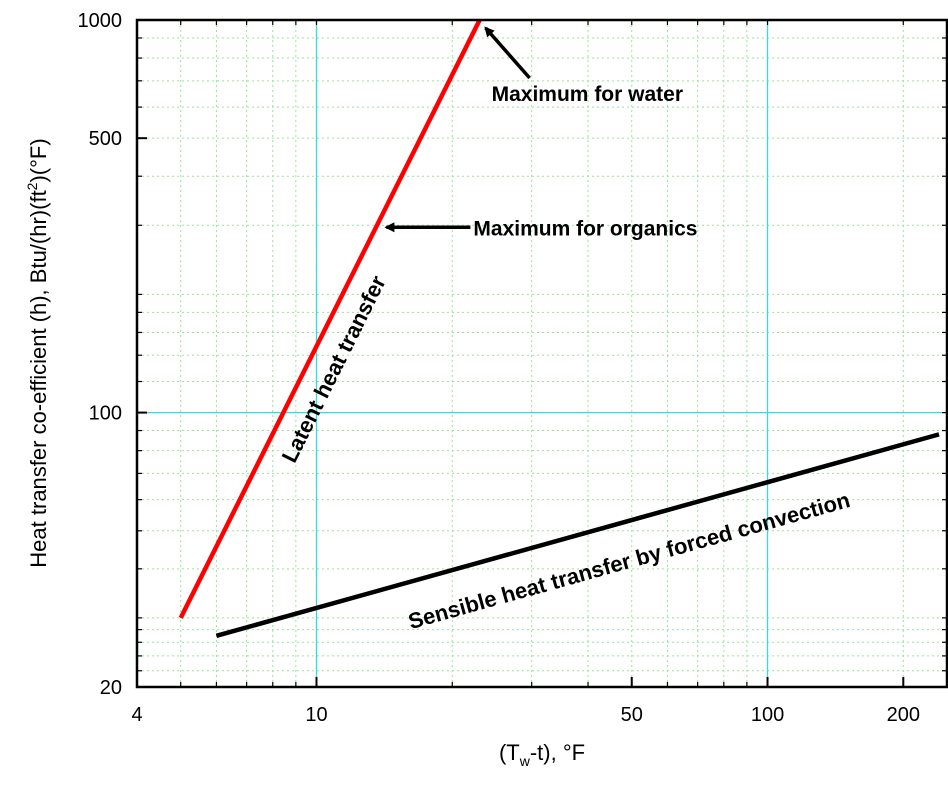 The image size is (948, 793). Describe the element at coordinates (111, 688) in the screenshot. I see `y-tick-label: 20` at that location.